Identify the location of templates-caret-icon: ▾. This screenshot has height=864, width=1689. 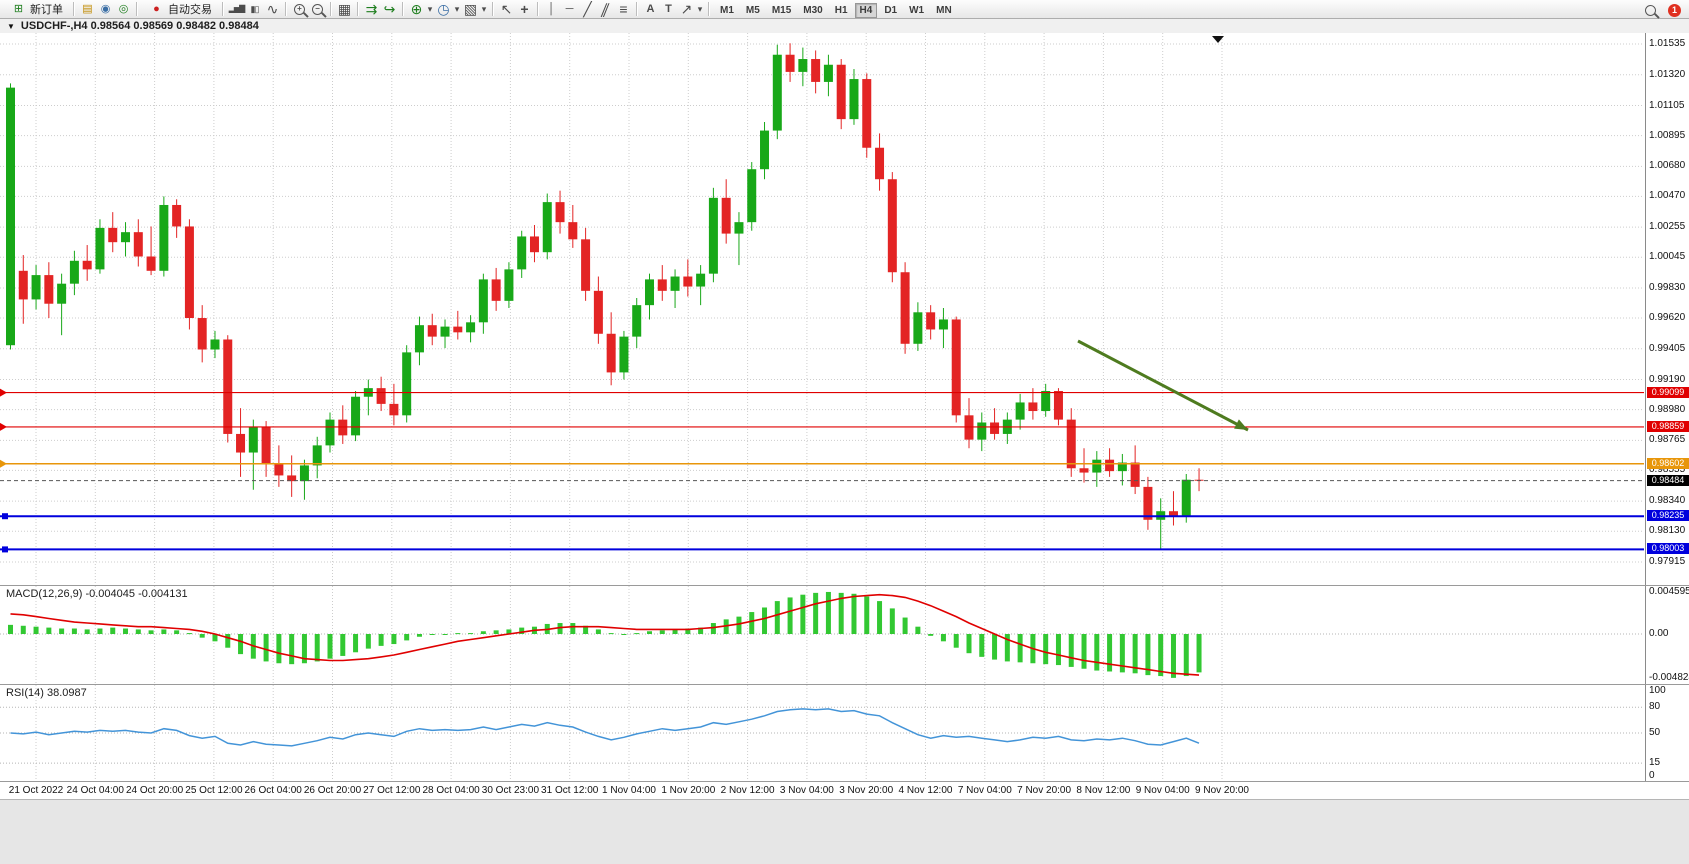
(484, 9).